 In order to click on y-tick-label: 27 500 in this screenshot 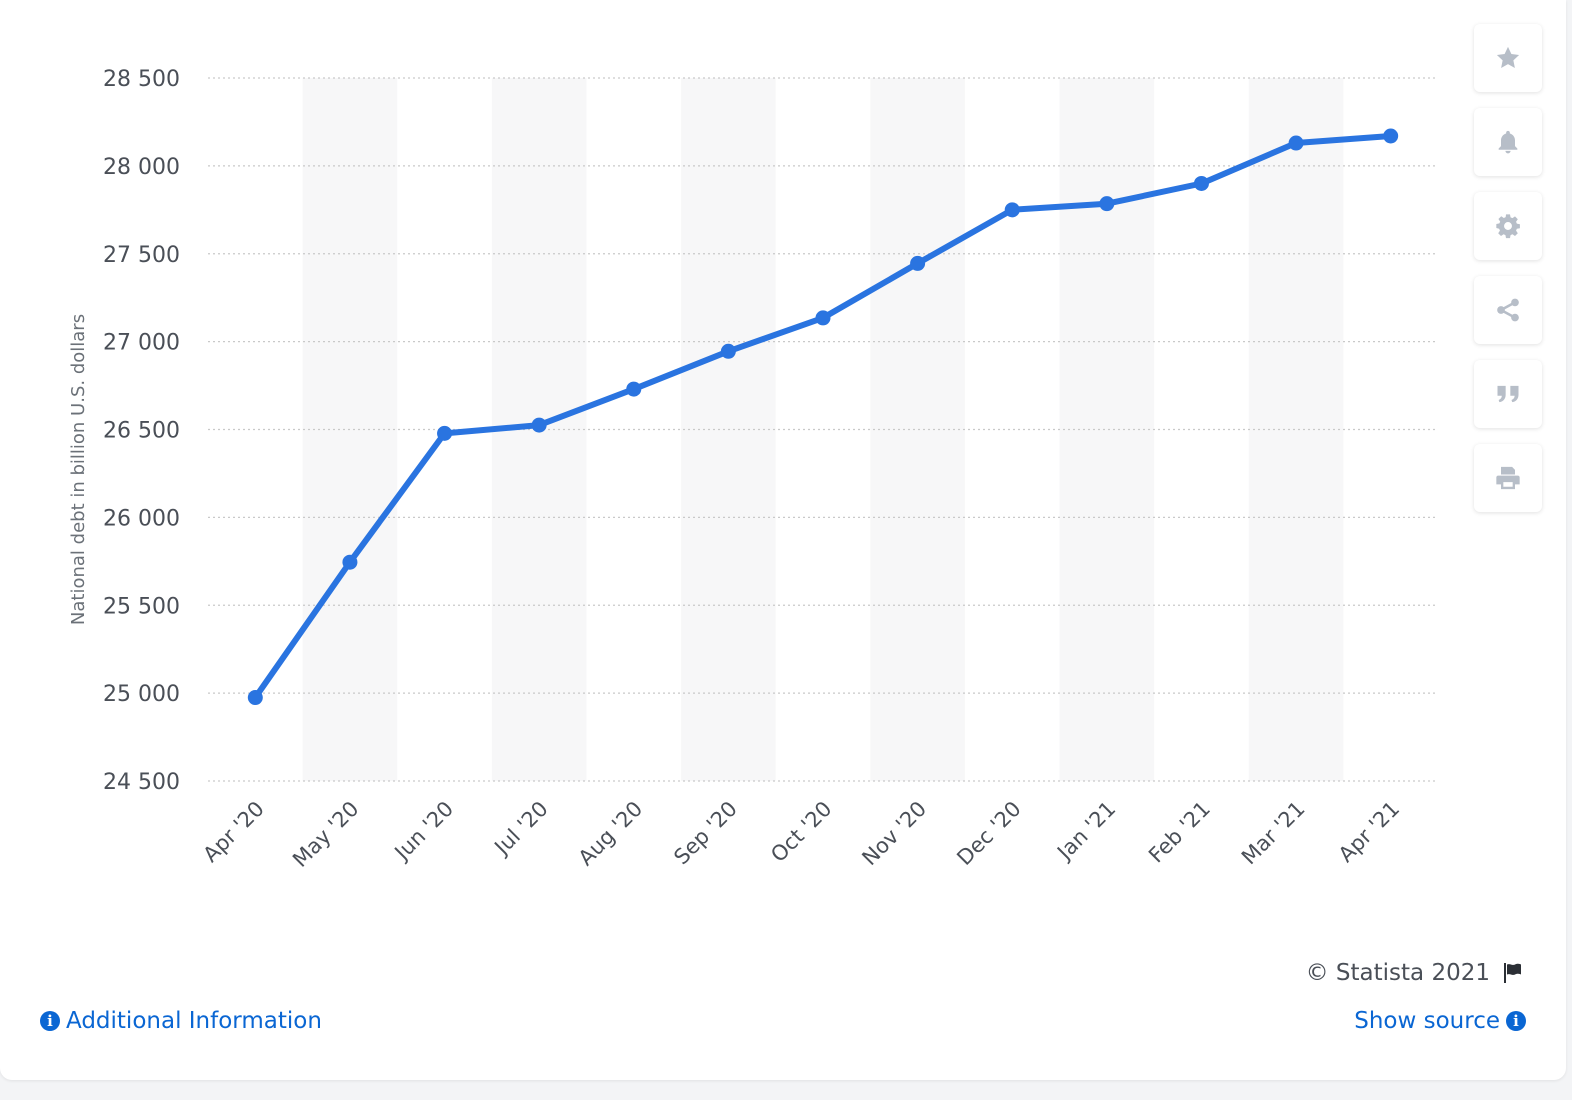, I will do `click(141, 255)`.